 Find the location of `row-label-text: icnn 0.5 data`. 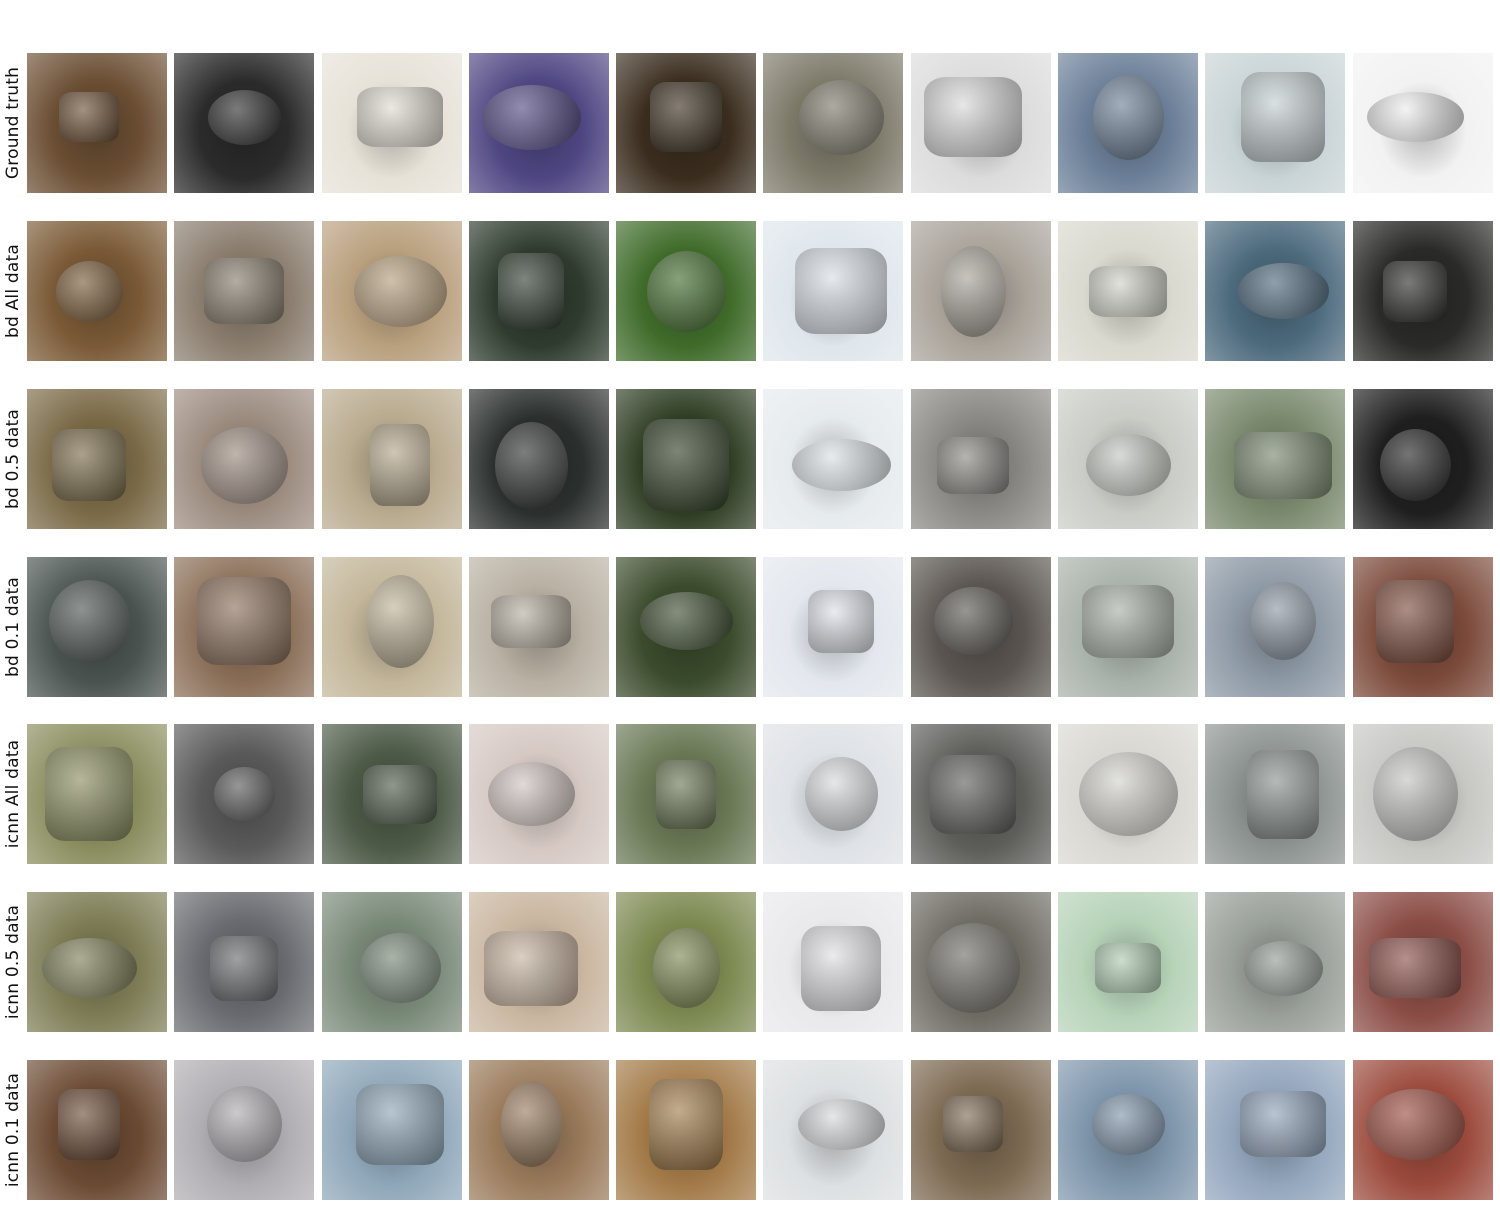

row-label-text: icnn 0.5 data is located at coordinates (13, 962).